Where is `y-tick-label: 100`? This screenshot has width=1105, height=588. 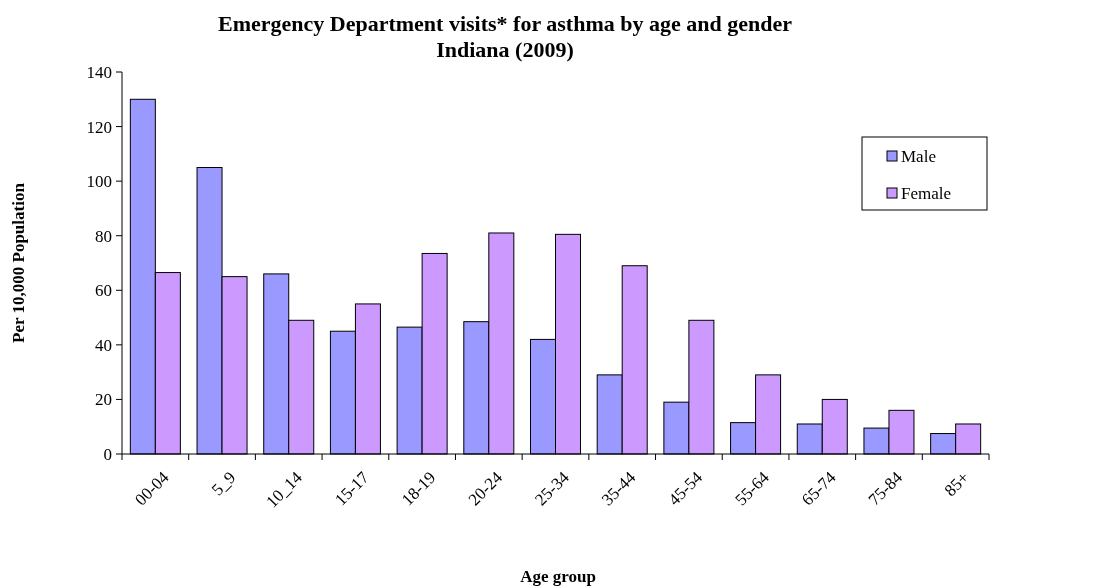
y-tick-label: 100 is located at coordinates (99, 182).